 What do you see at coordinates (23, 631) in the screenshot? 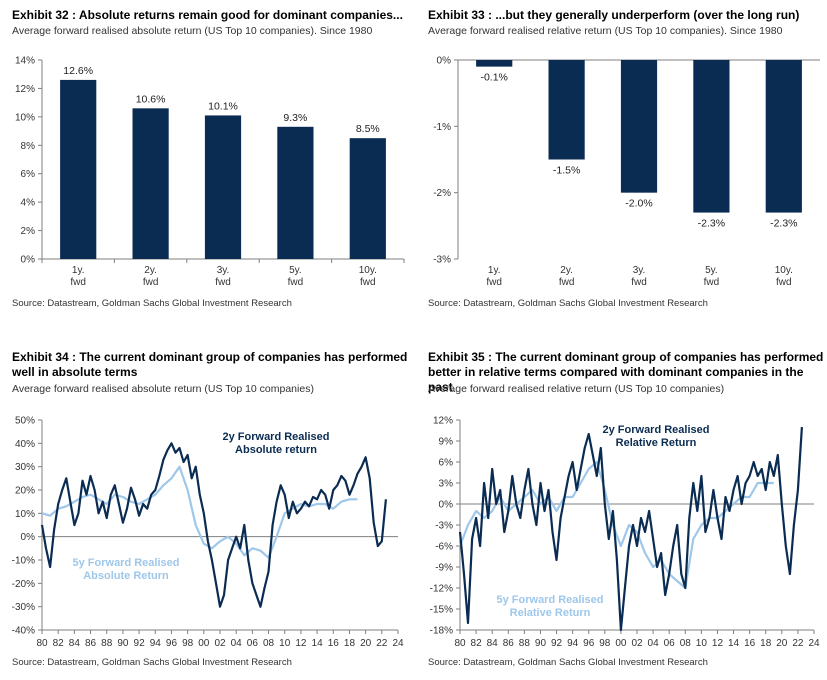
I see `y-tick-label: -40%` at bounding box center [23, 631].